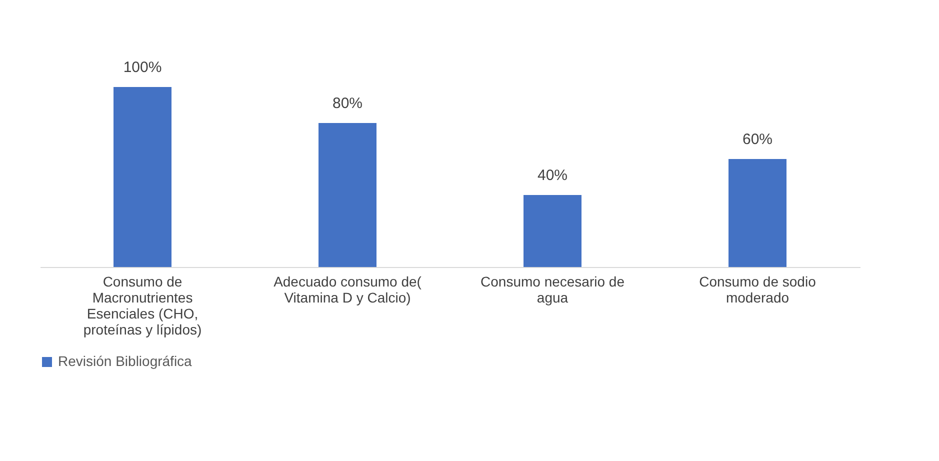  I want to click on x-tick-label: Consumo necesario de agua, so click(552, 290).